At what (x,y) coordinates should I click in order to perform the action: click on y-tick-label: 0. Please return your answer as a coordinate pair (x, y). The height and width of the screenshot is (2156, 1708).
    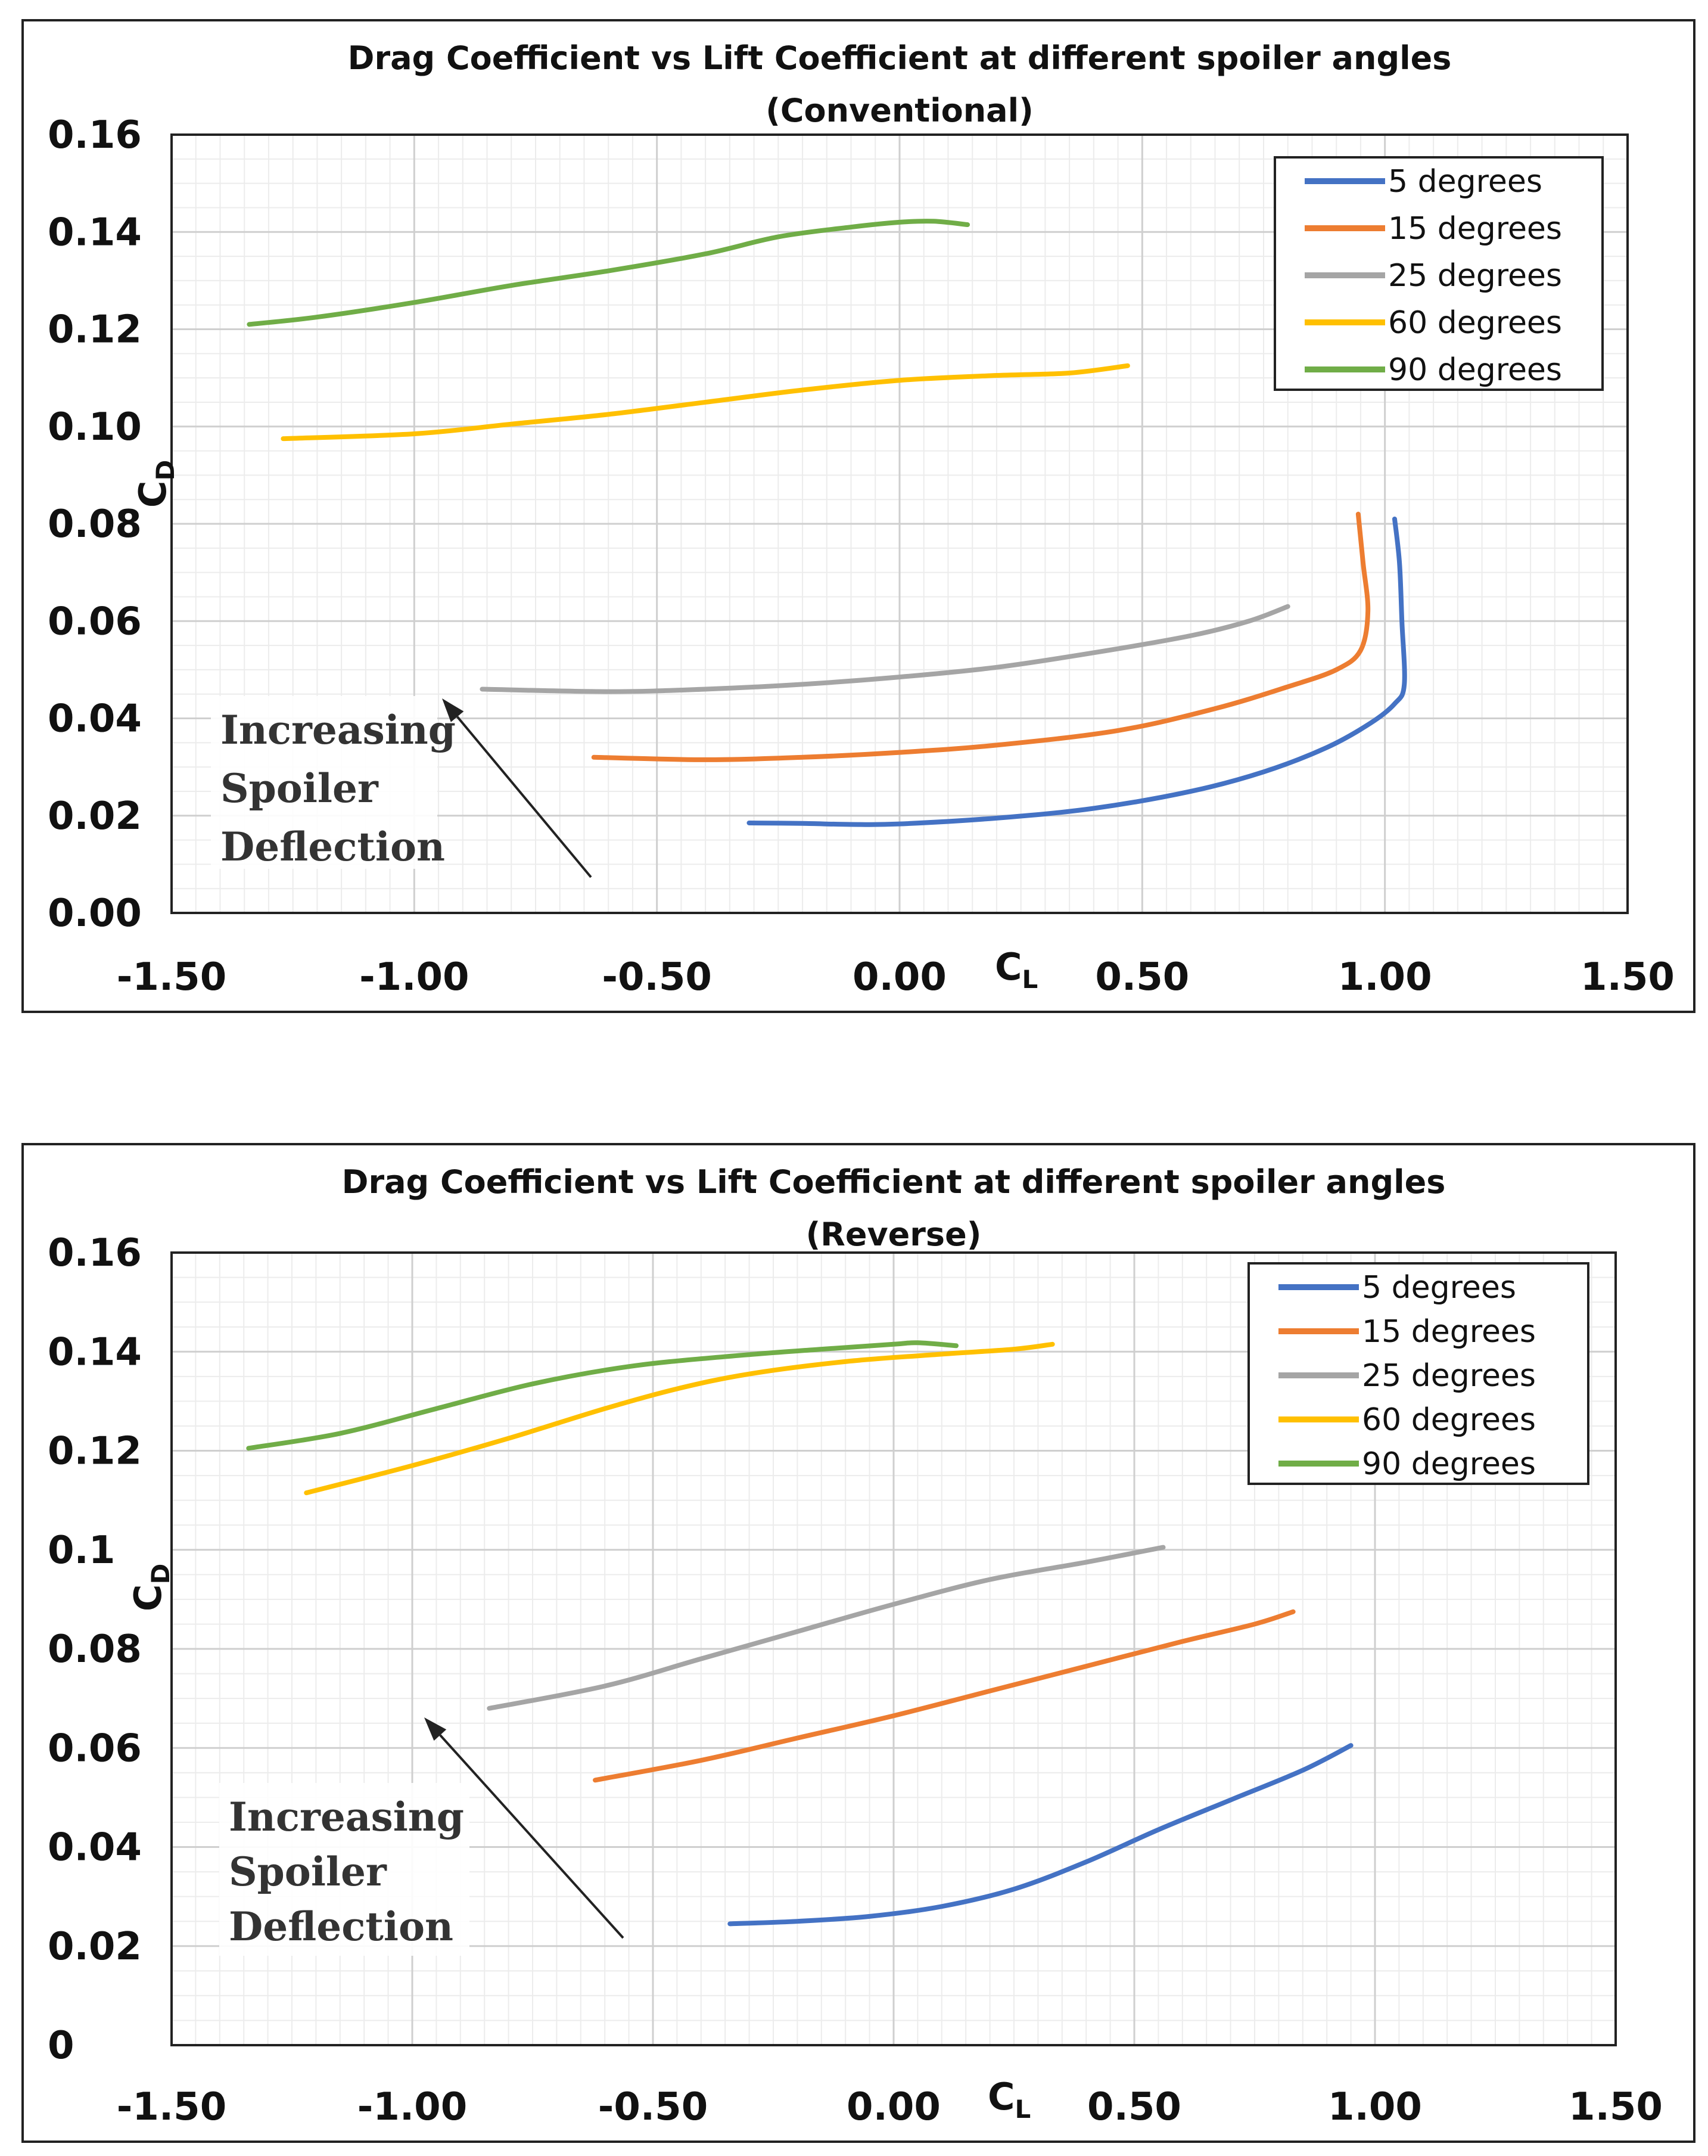
    Looking at the image, I should click on (61, 2046).